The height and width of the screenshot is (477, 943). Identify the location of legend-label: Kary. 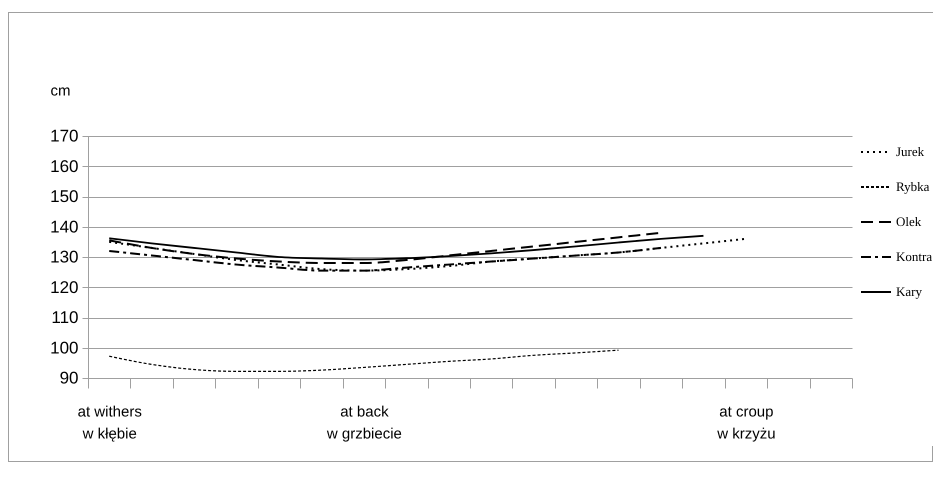
(909, 291).